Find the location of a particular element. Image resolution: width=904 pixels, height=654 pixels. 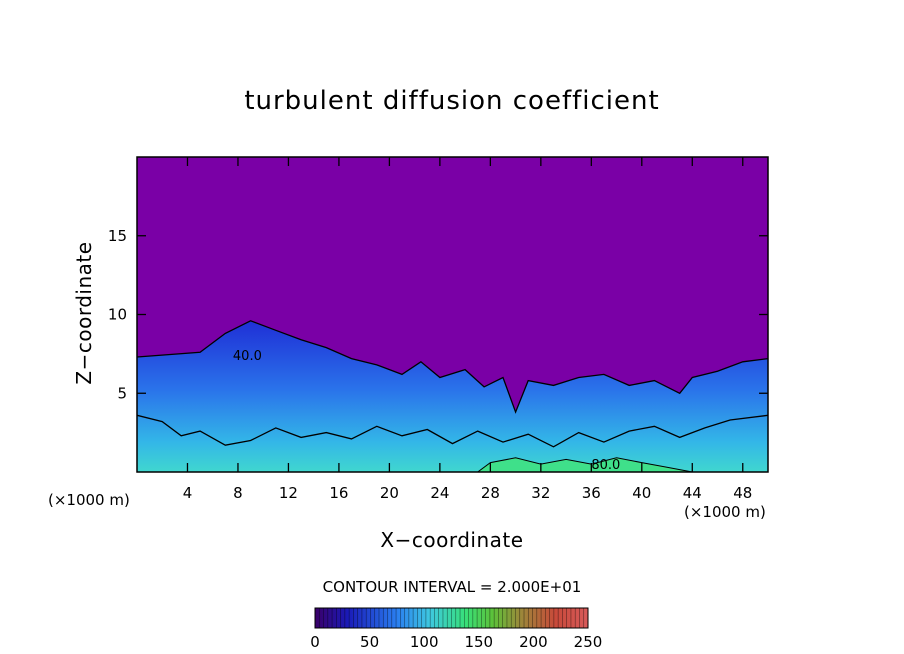

x-tick-label: 36 is located at coordinates (591, 493).